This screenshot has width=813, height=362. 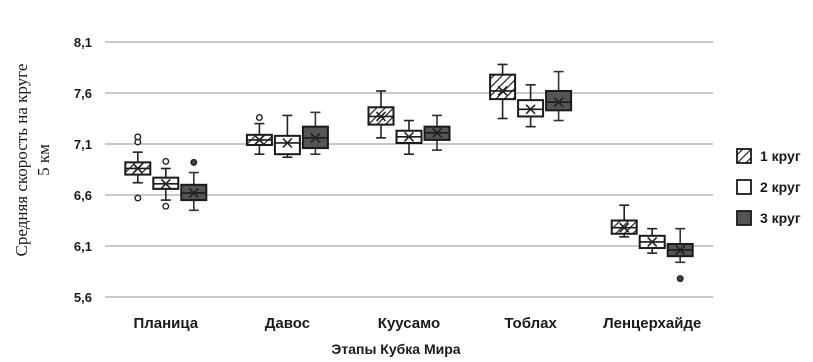 I want to click on legend-item: 3 круг, so click(x=768, y=218).